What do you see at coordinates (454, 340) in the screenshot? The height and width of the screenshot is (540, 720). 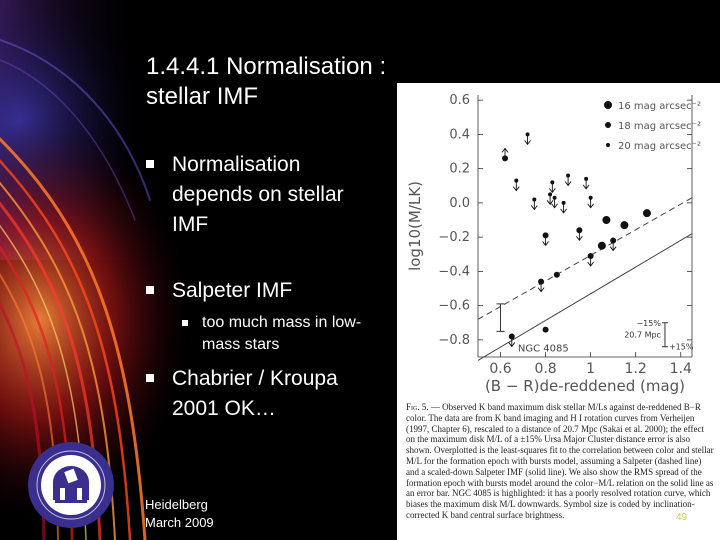 I see `y-tick-label: −0.8` at bounding box center [454, 340].